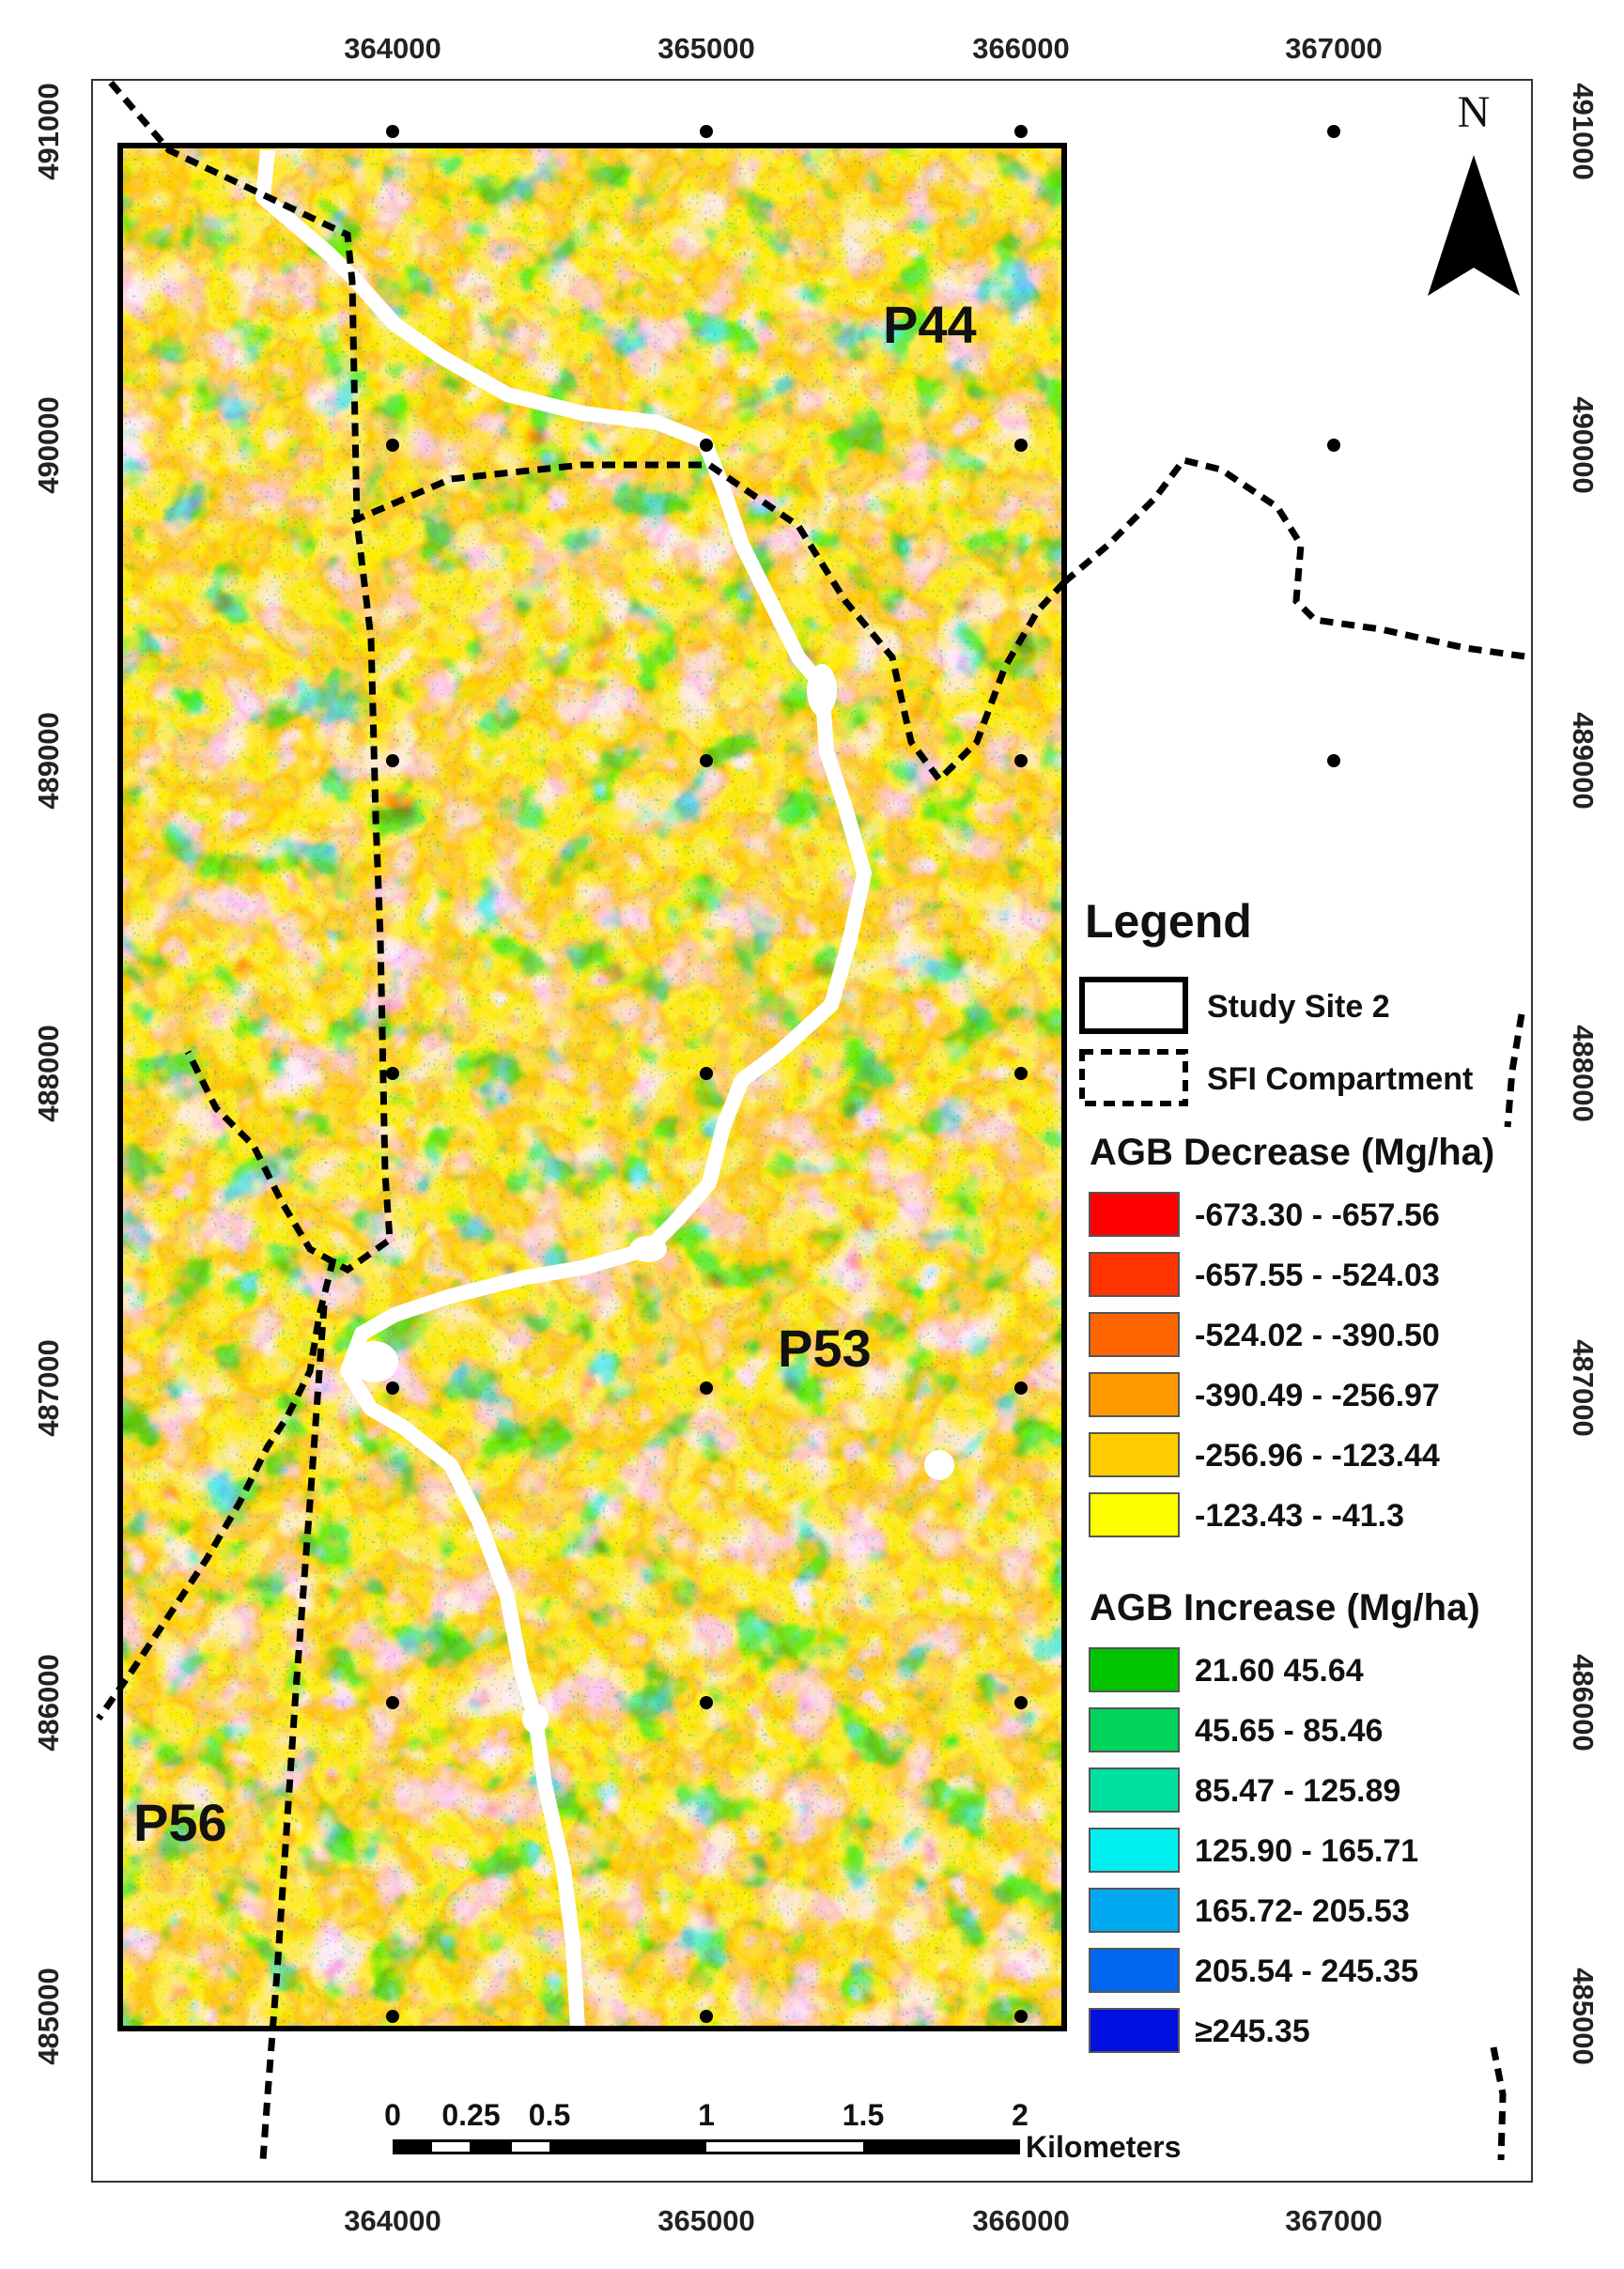  I want to click on legend-study-site-swatch, so click(1134, 1005).